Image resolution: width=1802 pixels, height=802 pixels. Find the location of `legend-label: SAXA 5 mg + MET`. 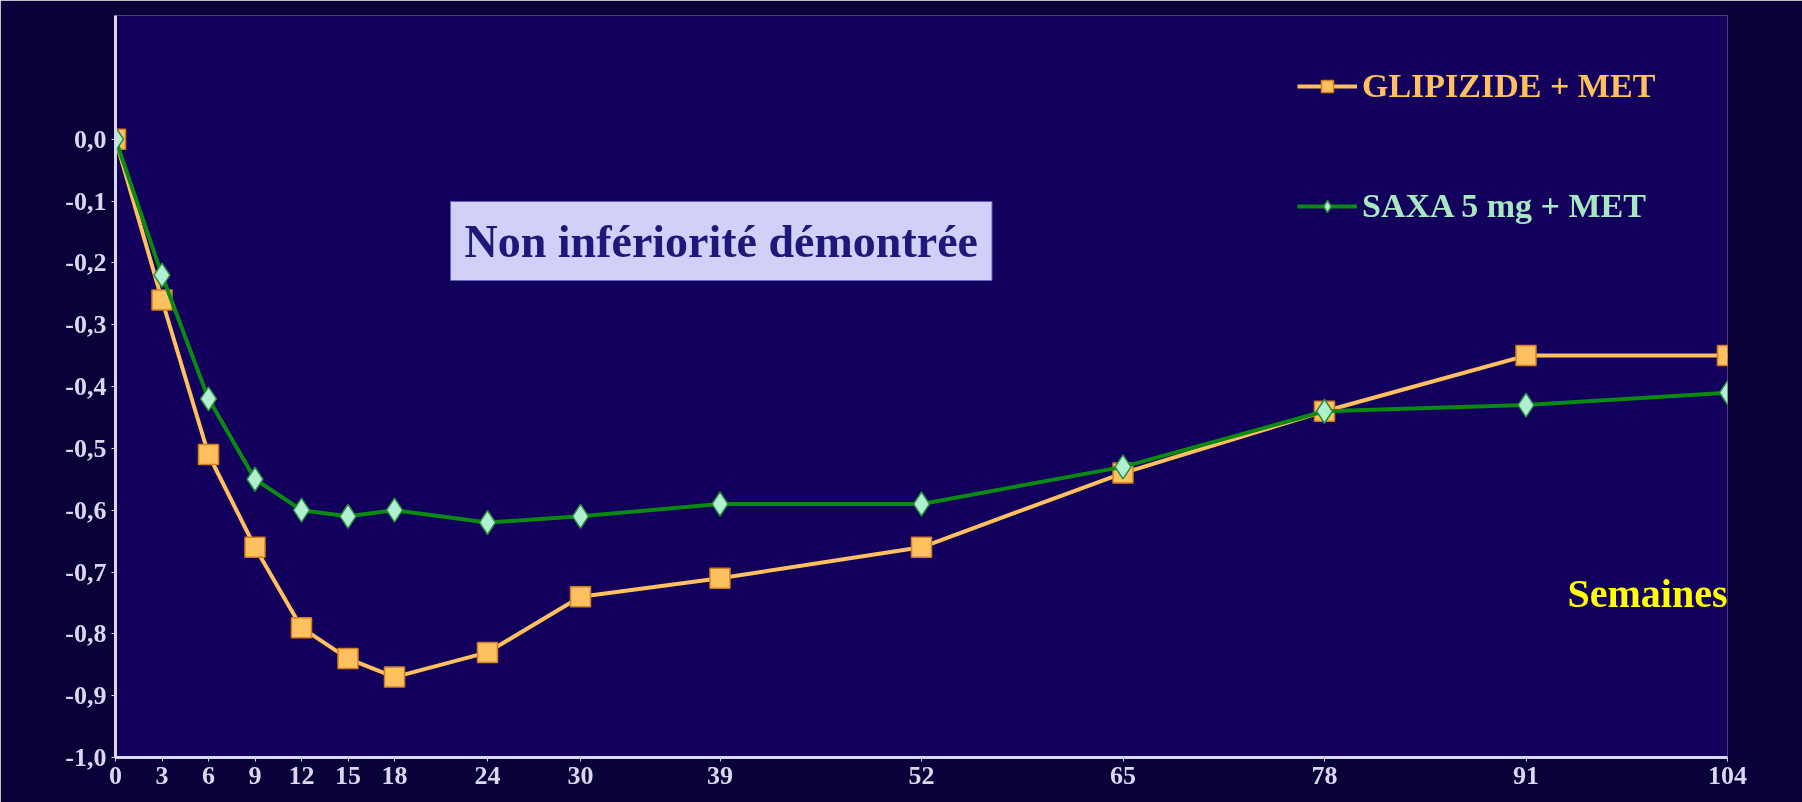

legend-label: SAXA 5 mg + MET is located at coordinates (1504, 206).